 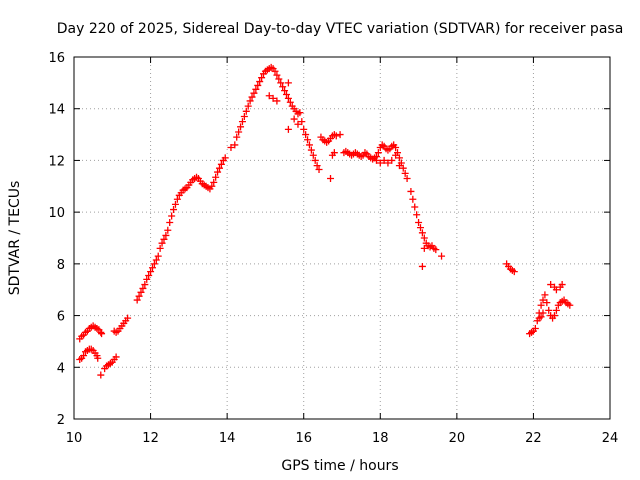 What do you see at coordinates (380, 438) in the screenshot?
I see `x-tick-label: 18` at bounding box center [380, 438].